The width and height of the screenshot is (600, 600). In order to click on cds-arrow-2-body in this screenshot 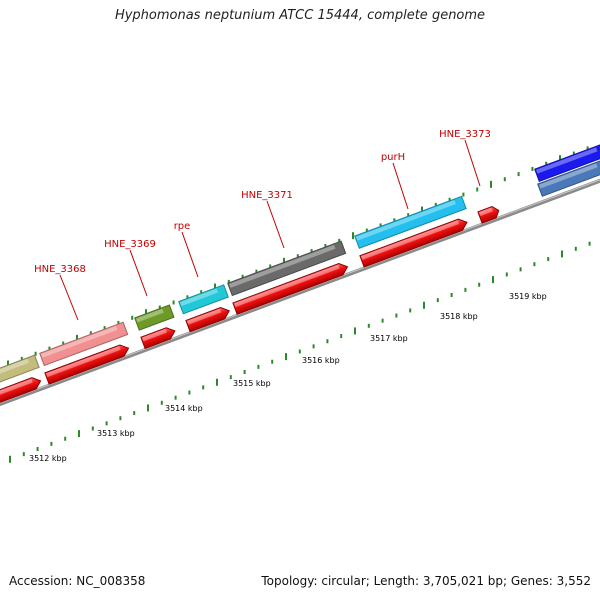, I will do `click(87, 364)`.